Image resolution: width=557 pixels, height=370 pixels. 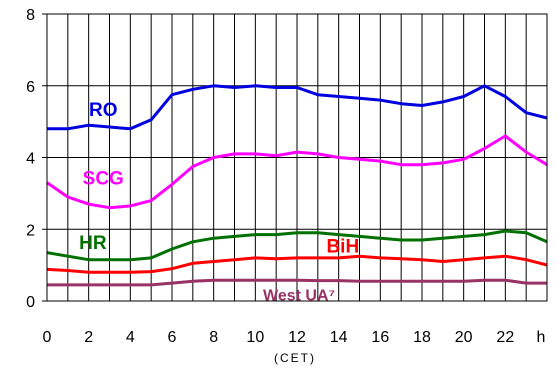 What do you see at coordinates (380, 337) in the screenshot?
I see `x-tick-label: 16` at bounding box center [380, 337].